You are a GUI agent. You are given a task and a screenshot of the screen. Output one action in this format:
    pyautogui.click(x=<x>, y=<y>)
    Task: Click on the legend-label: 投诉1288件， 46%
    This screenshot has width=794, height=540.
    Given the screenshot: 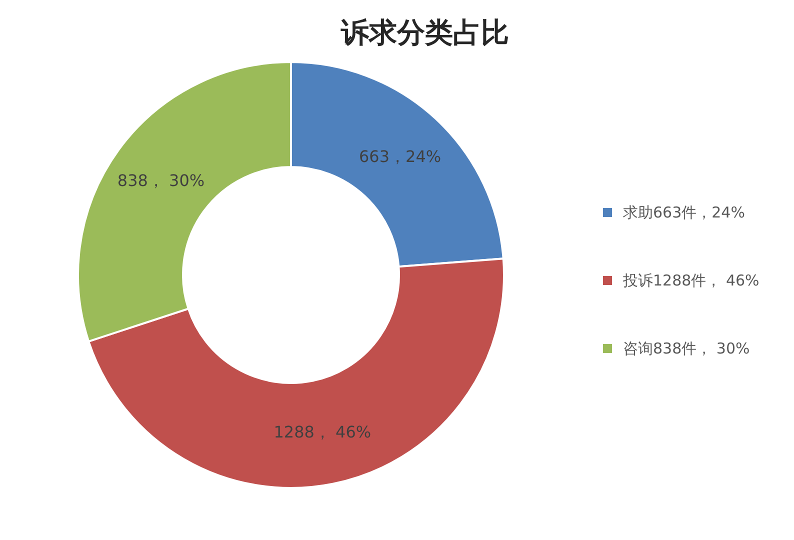 What is the action you would take?
    pyautogui.click(x=691, y=281)
    